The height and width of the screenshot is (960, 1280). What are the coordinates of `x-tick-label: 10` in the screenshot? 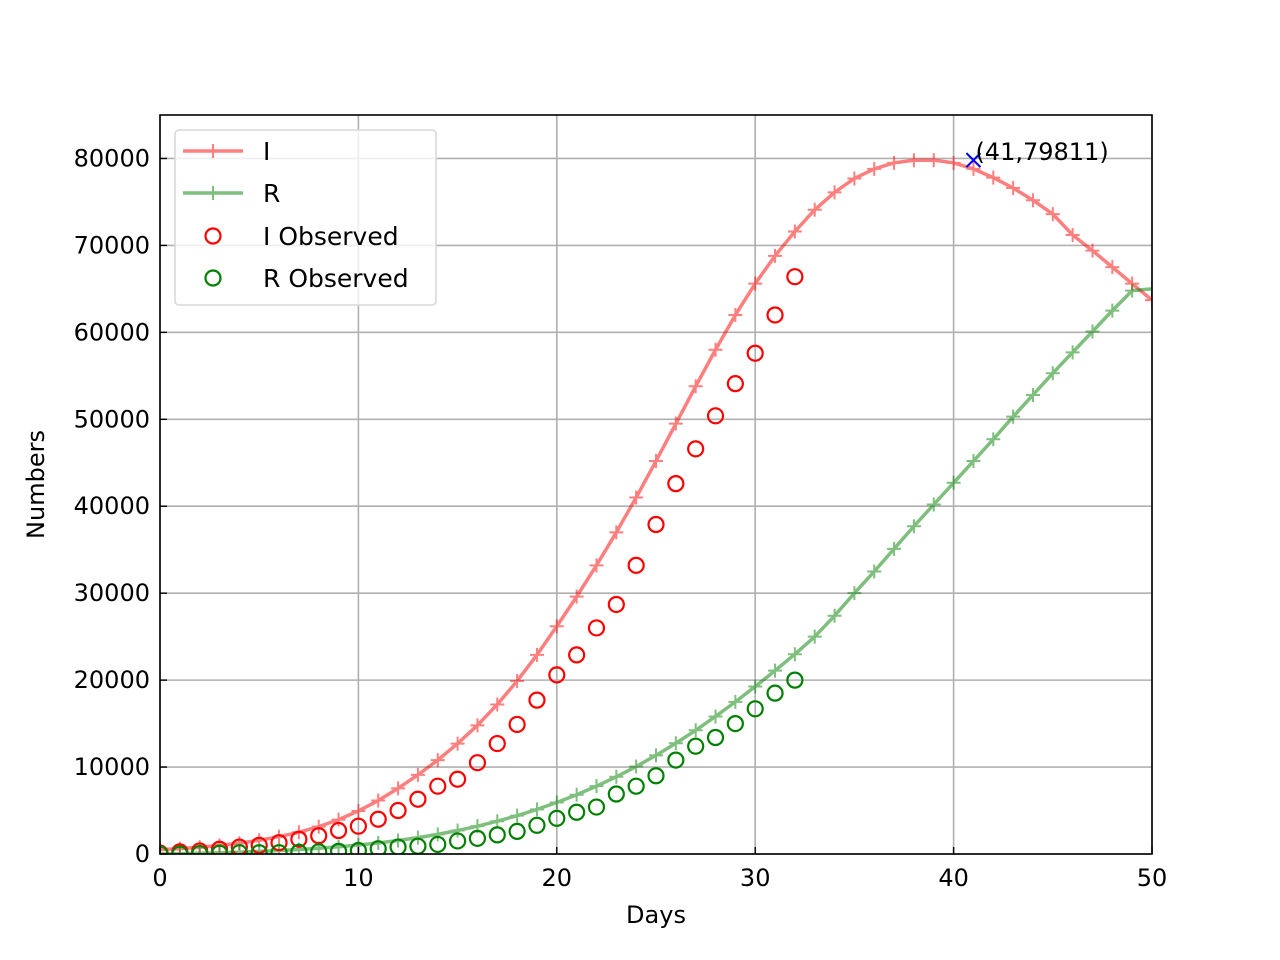 It's located at (358, 878).